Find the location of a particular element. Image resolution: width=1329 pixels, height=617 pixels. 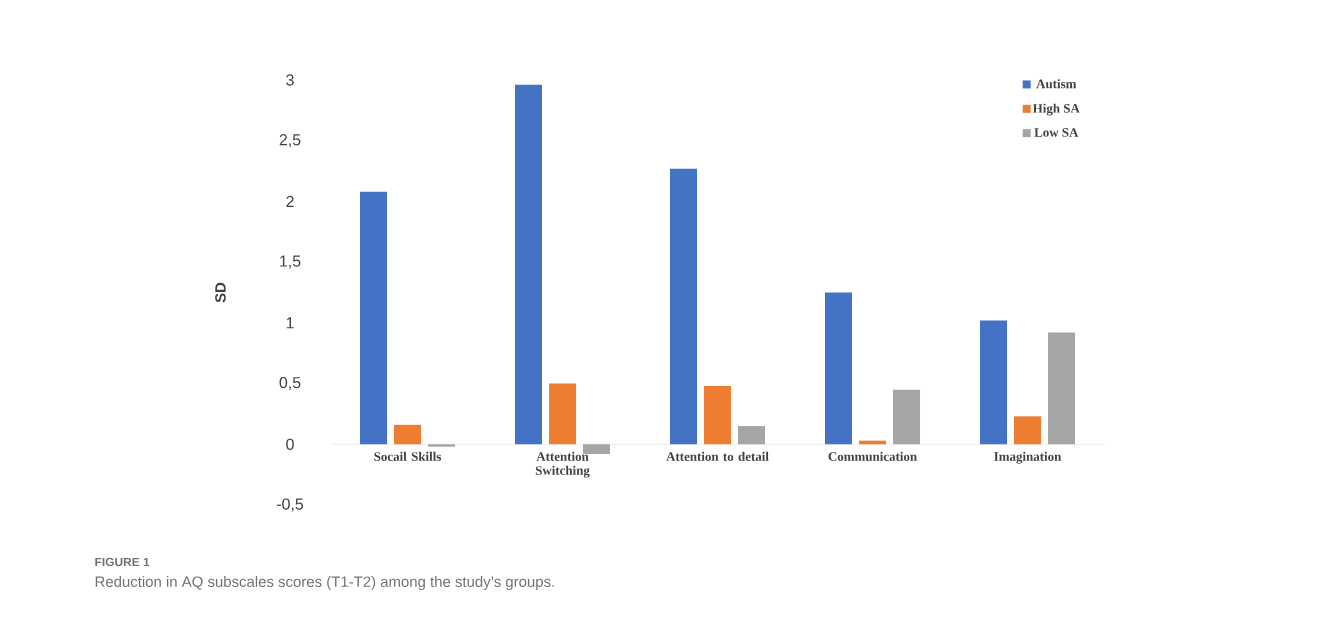

y-axis-title: SD is located at coordinates (220, 292).